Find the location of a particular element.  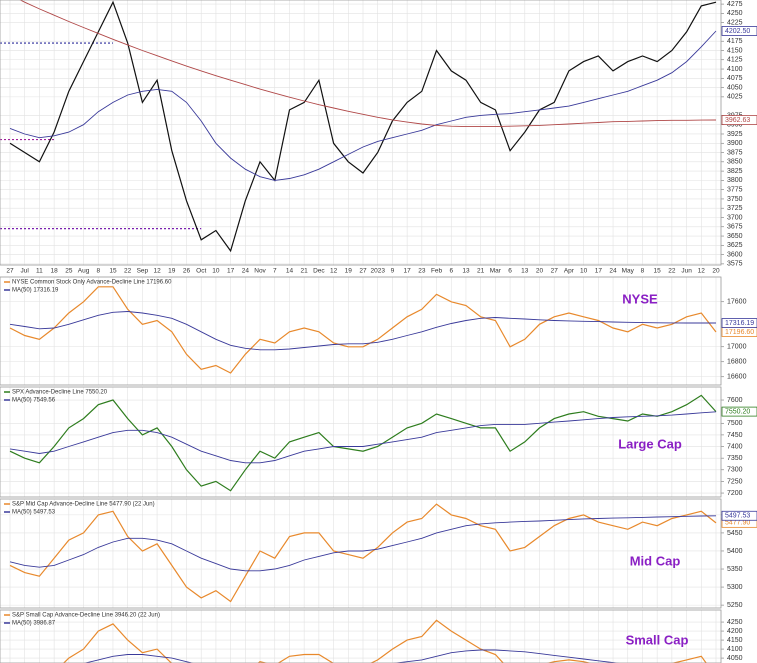

end-label: 17316.19 is located at coordinates (739, 323).